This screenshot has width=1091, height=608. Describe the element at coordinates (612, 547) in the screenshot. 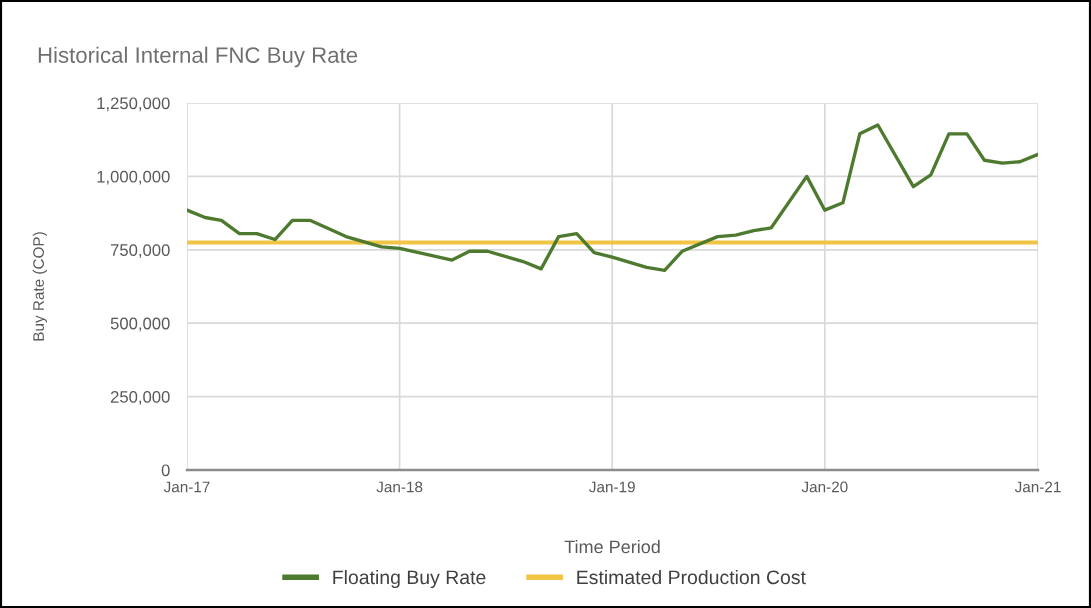

I see `x-axis-title: Time Period` at that location.